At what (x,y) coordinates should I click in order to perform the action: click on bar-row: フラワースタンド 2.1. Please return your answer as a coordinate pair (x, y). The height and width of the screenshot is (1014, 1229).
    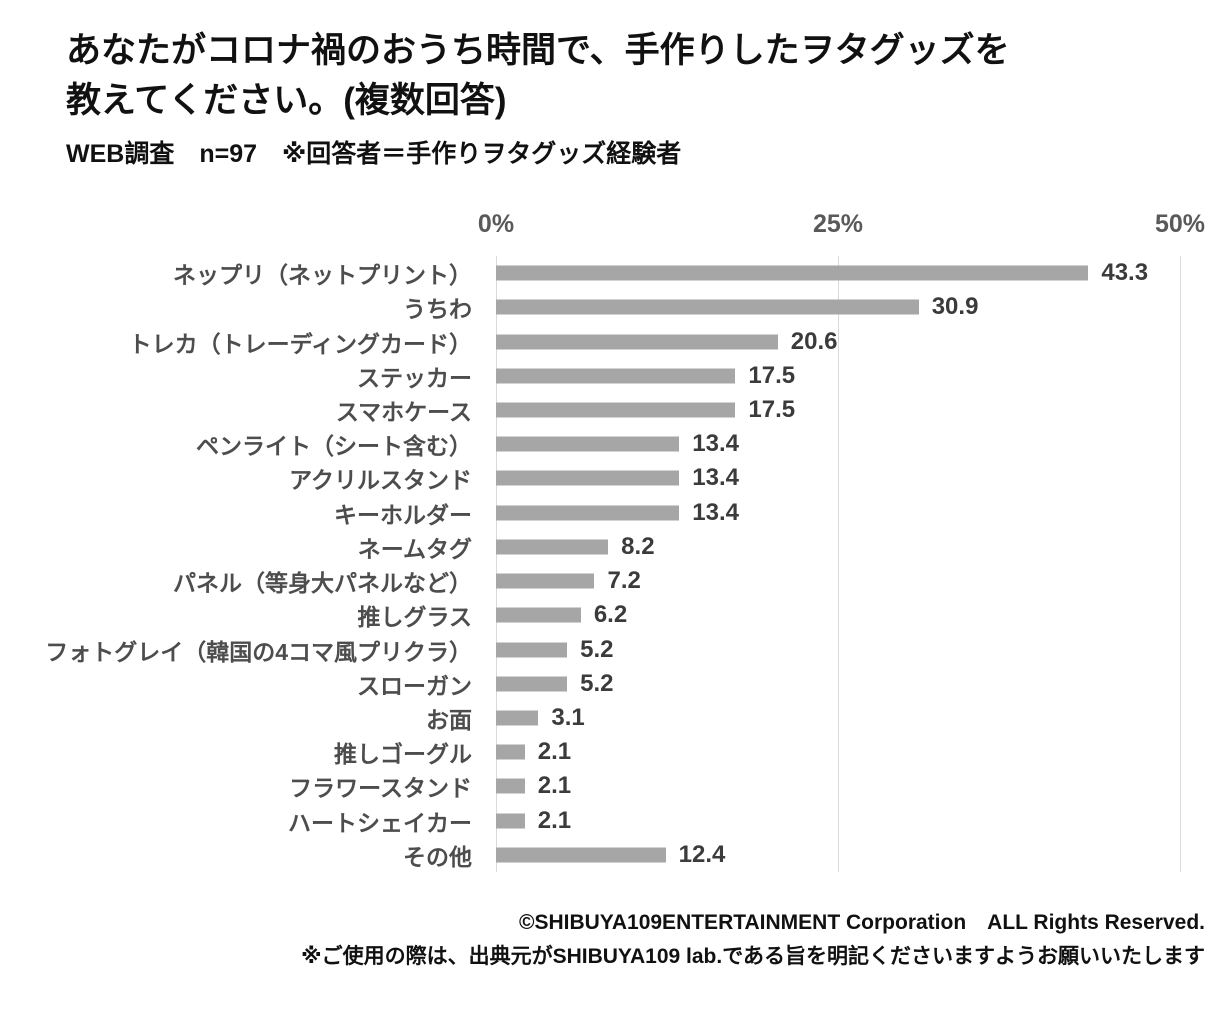
    Looking at the image, I should click on (614, 786).